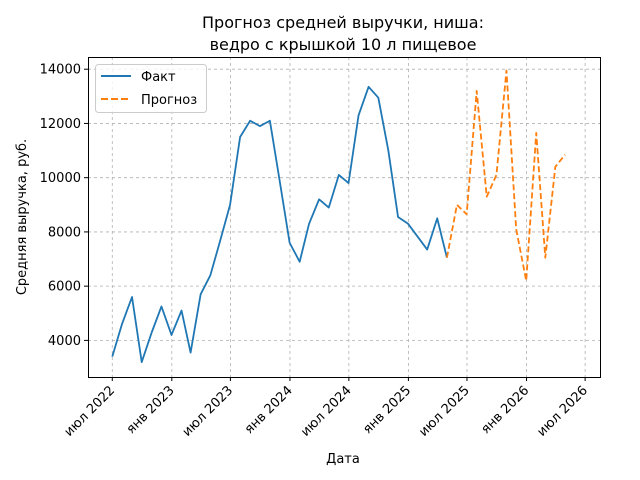 The image size is (640, 480). I want to click on legend: Факт Прогноз, so click(151, 88).